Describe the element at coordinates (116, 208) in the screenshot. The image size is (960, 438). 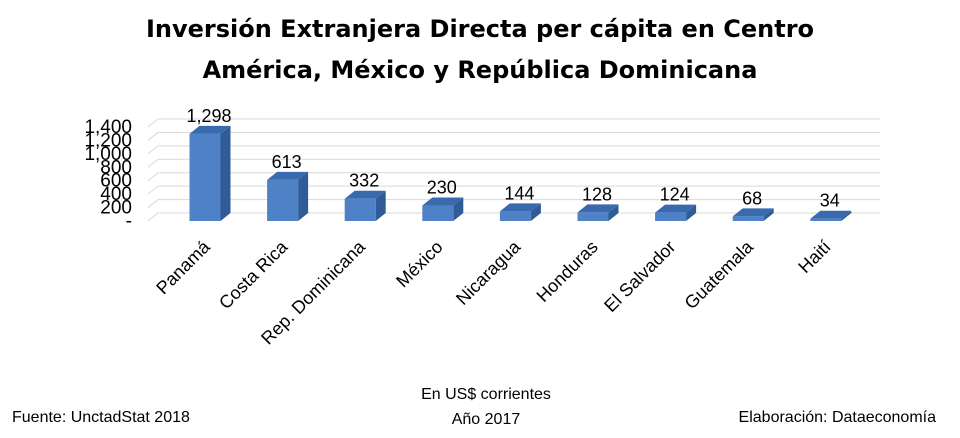
I see `y-tick-label: 200` at that location.